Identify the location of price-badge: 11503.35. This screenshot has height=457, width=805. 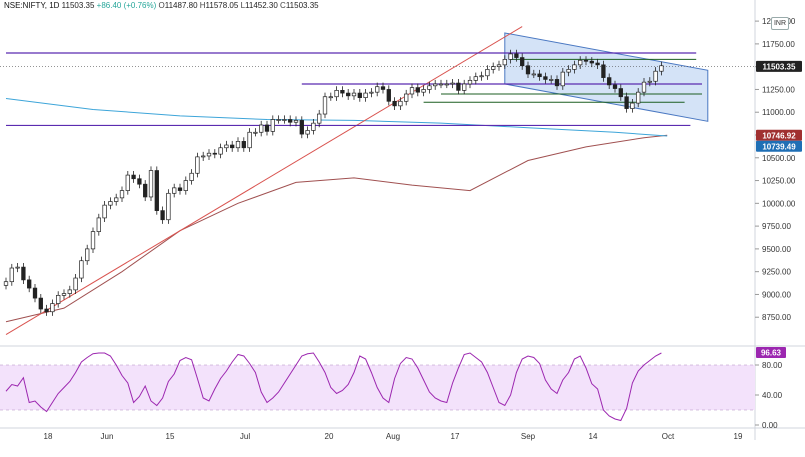
(779, 66).